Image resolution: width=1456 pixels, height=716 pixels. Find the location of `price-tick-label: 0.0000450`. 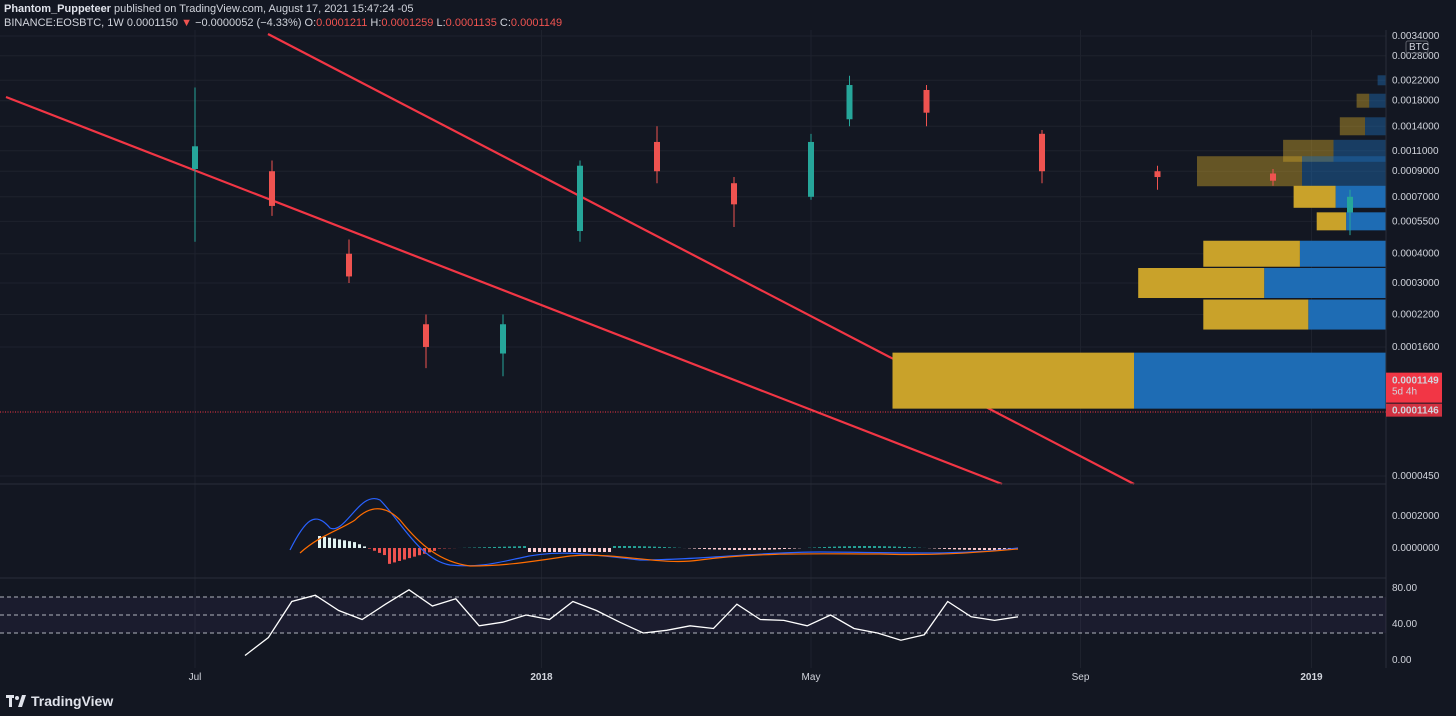

price-tick-label: 0.0000450 is located at coordinates (1416, 476).